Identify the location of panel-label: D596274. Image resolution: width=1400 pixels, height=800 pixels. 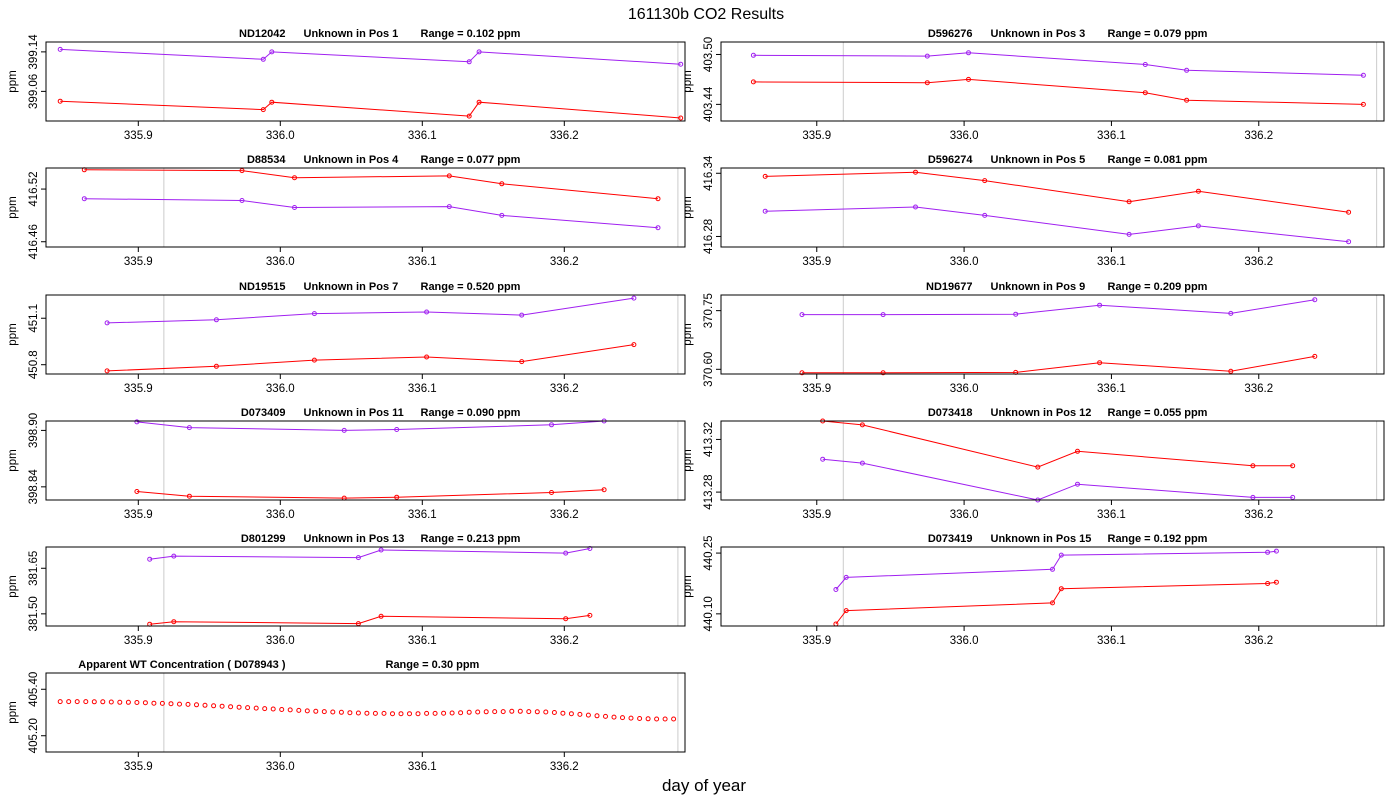
(951, 160).